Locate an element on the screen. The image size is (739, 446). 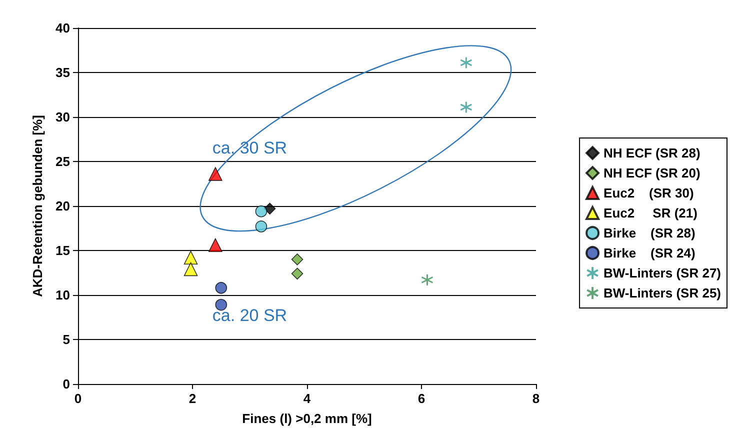
x-tick-label: 4 is located at coordinates (307, 398).